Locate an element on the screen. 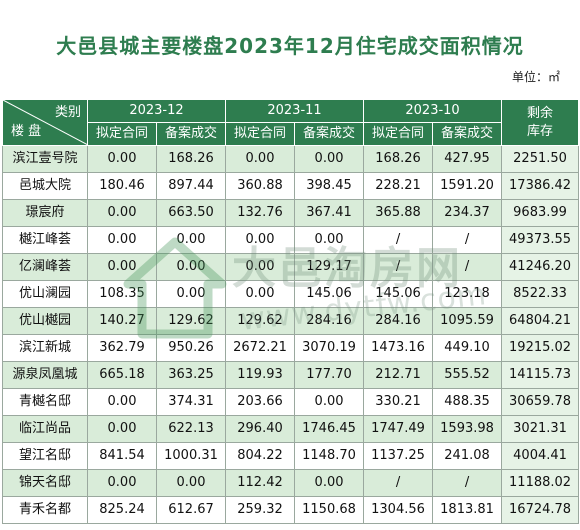 The image size is (580, 530). value-cell: 665.18 is located at coordinates (122, 375).